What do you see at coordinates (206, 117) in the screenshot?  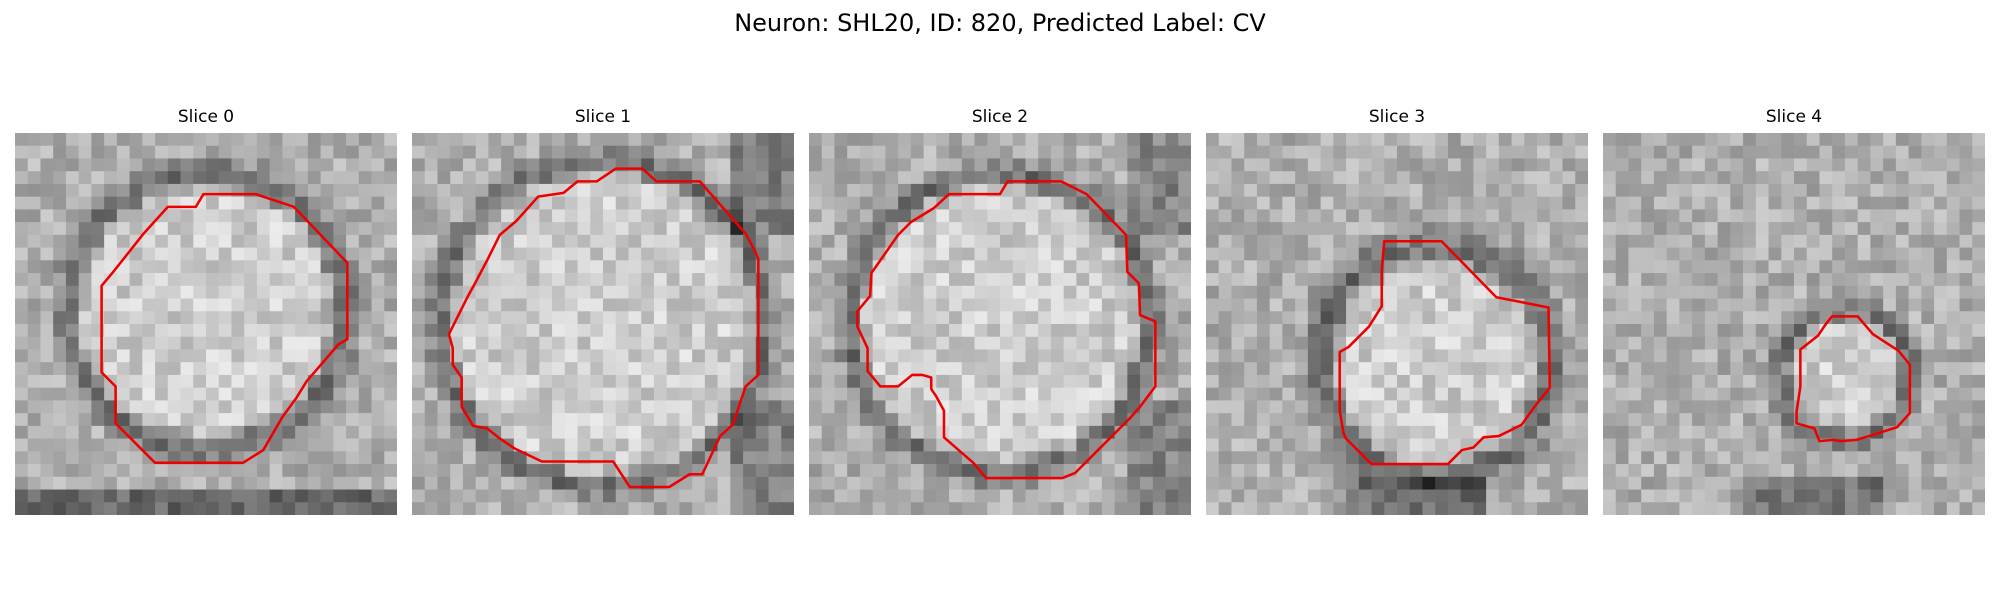 I see `slice-title-0: Slice 0` at bounding box center [206, 117].